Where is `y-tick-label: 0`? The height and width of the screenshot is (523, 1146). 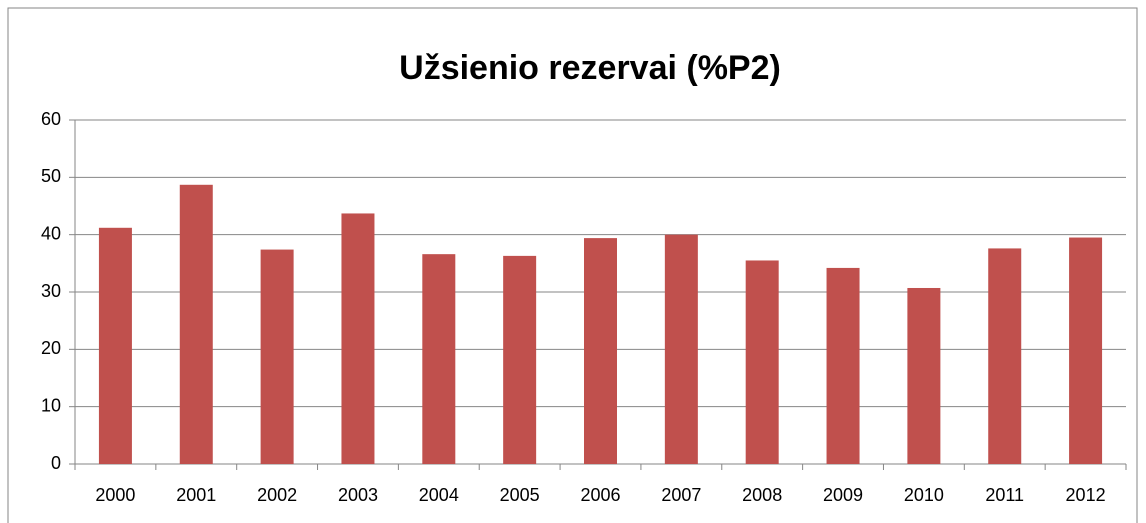
y-tick-label: 0 is located at coordinates (56, 463).